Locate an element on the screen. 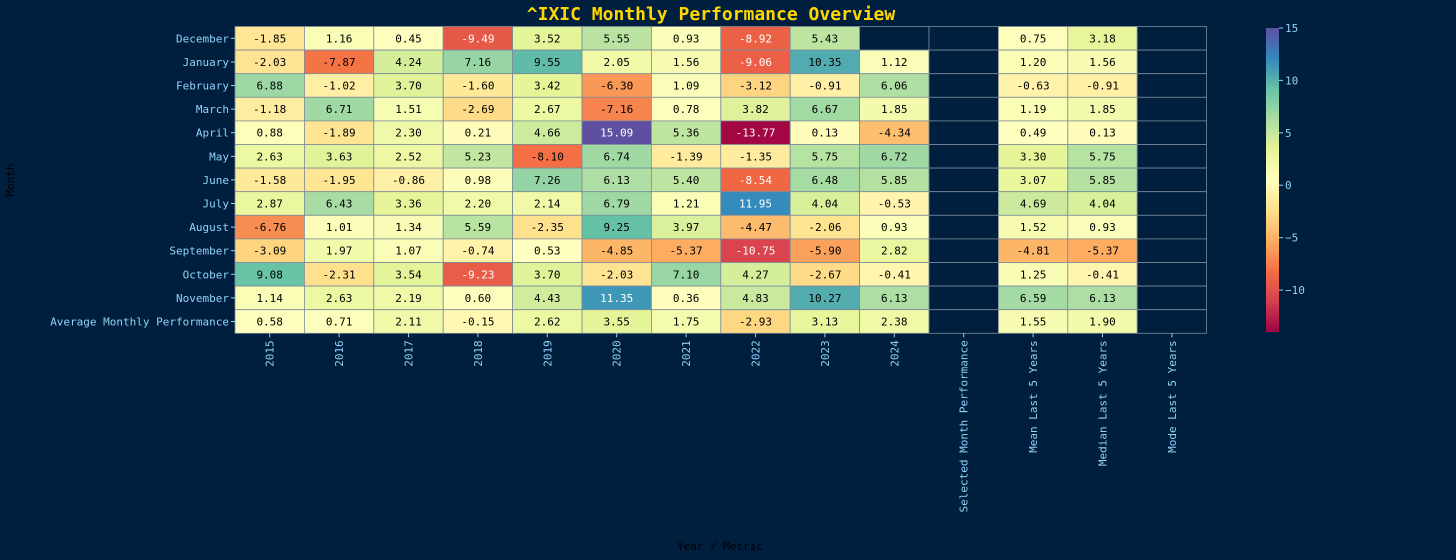 The height and width of the screenshot is (560, 1456). cell-value-label: 4.24 is located at coordinates (408, 62).